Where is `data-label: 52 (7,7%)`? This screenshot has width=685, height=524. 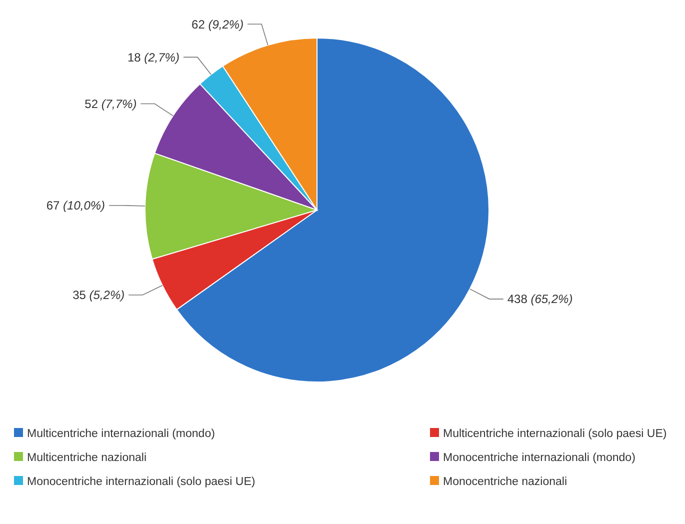
data-label: 52 (7,7%) is located at coordinates (110, 103).